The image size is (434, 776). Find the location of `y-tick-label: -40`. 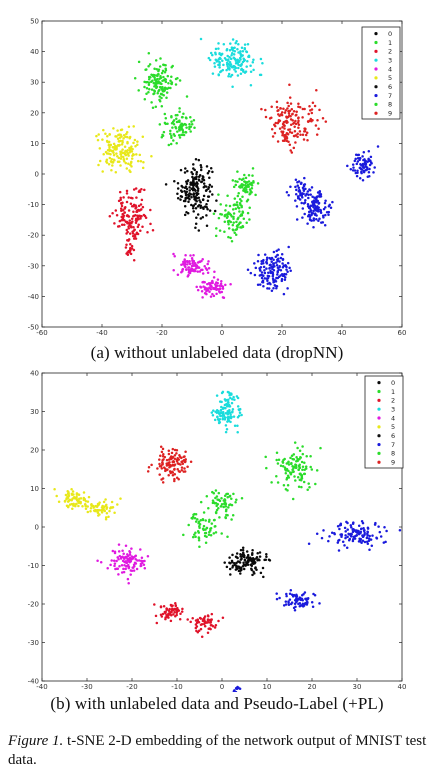

y-tick-label: -40 is located at coordinates (33, 682).